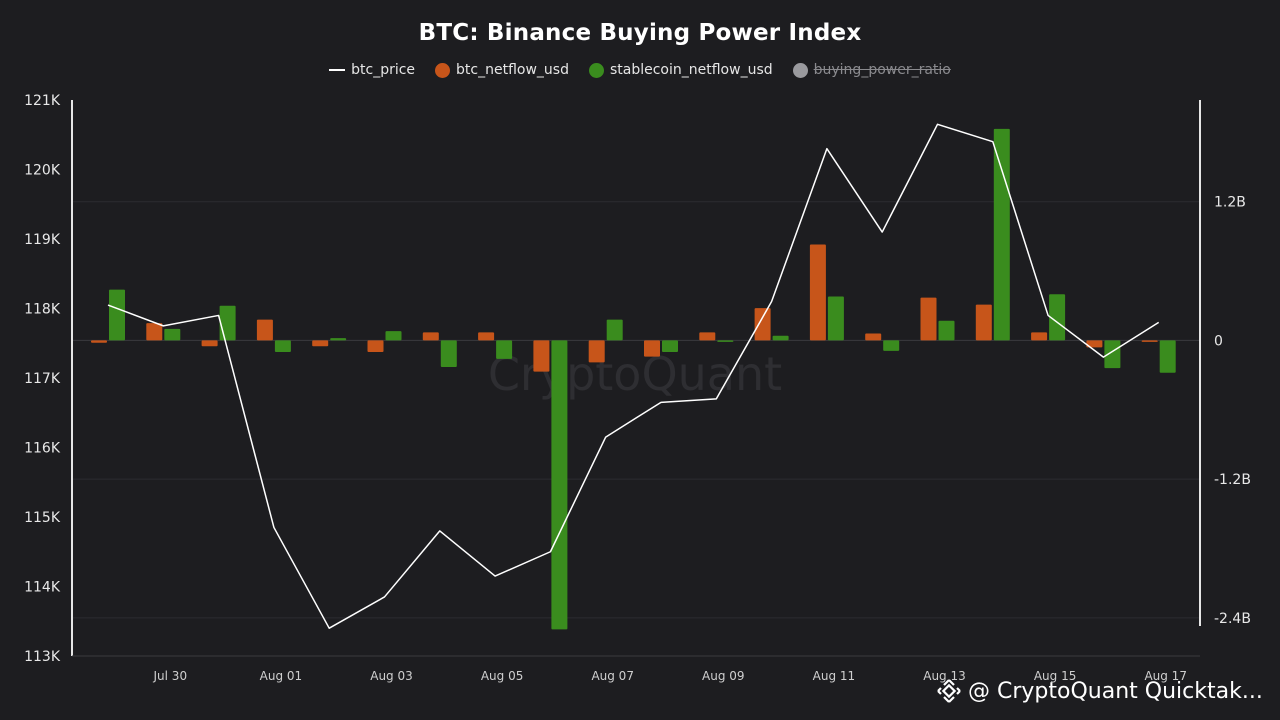  I want to click on legend-item-btc-price: btc_price, so click(372, 70).